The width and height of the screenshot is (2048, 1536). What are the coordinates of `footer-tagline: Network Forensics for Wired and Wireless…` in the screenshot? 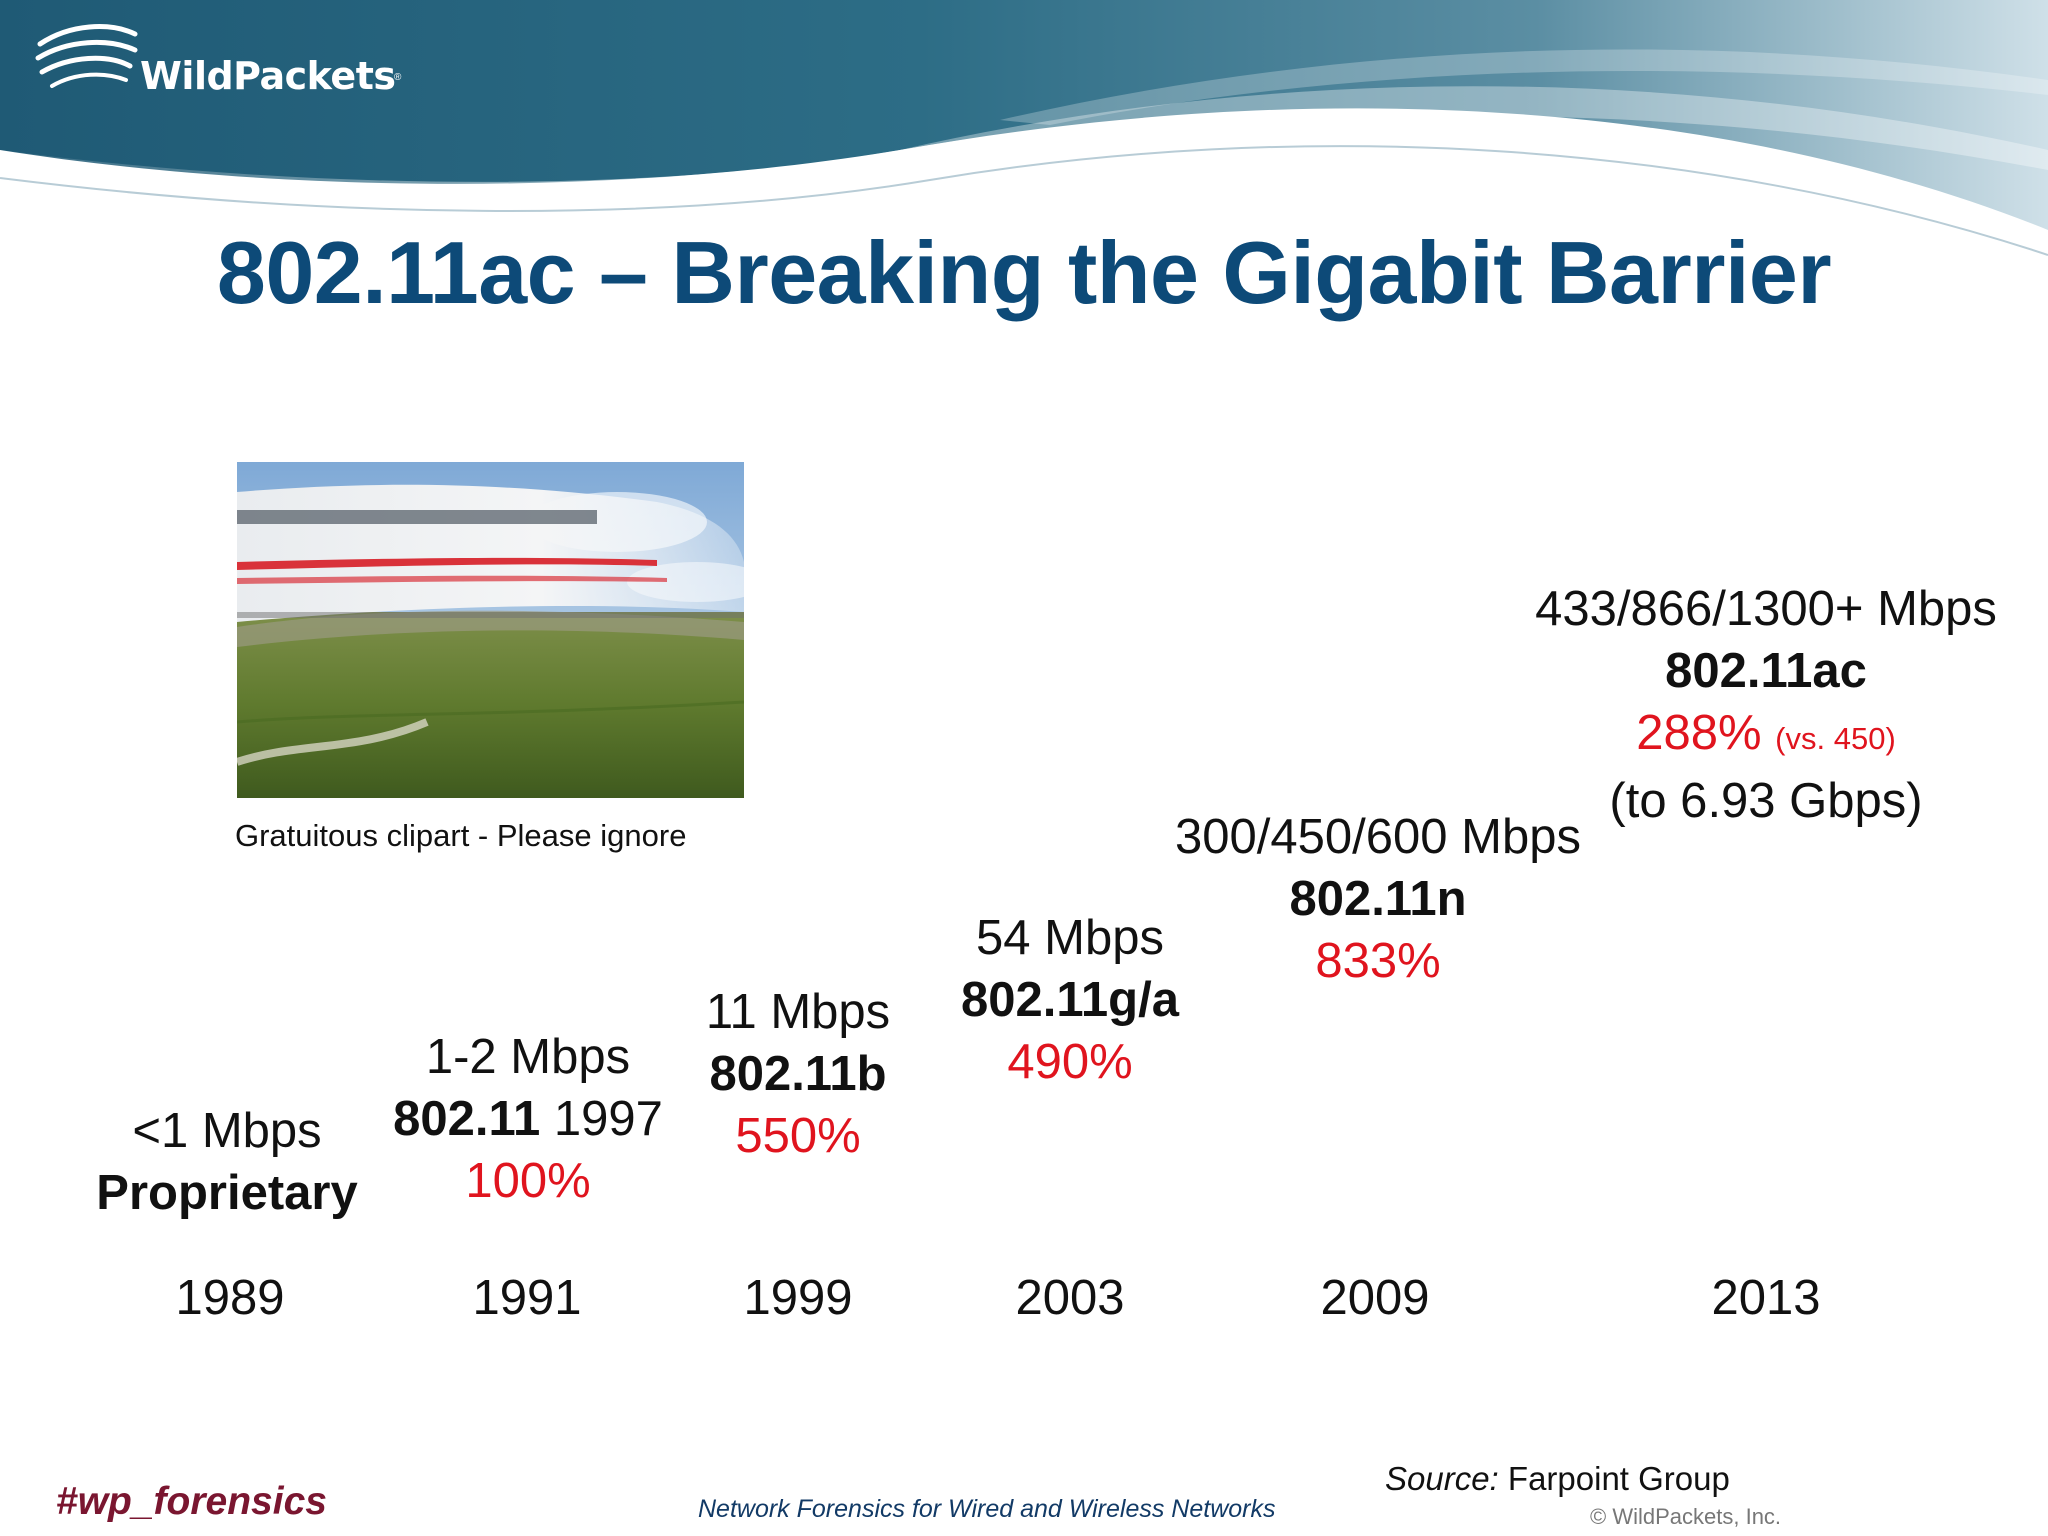 It's located at (987, 1509).